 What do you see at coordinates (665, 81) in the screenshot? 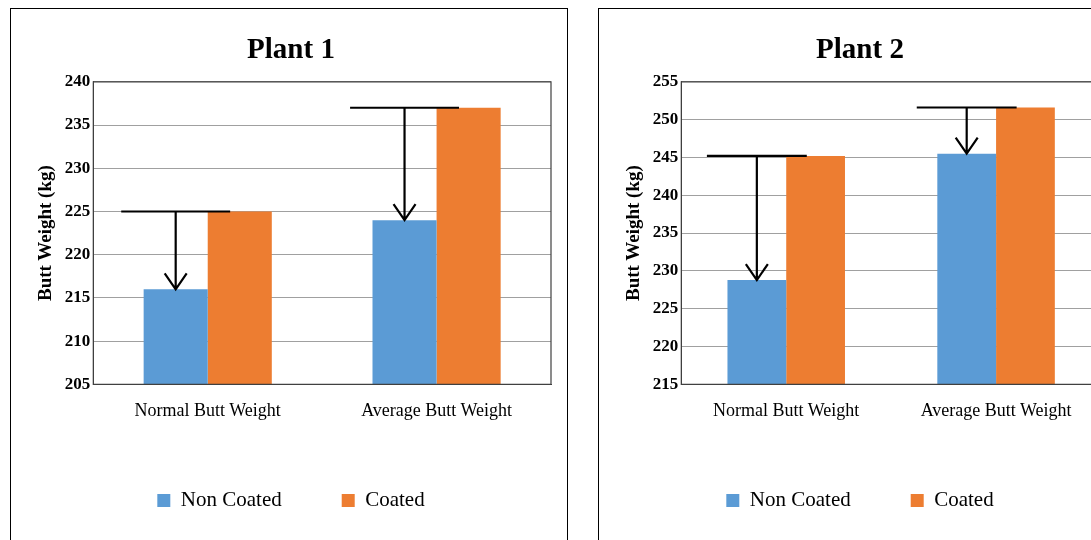
I see `y-tick-label: 255` at bounding box center [665, 81].